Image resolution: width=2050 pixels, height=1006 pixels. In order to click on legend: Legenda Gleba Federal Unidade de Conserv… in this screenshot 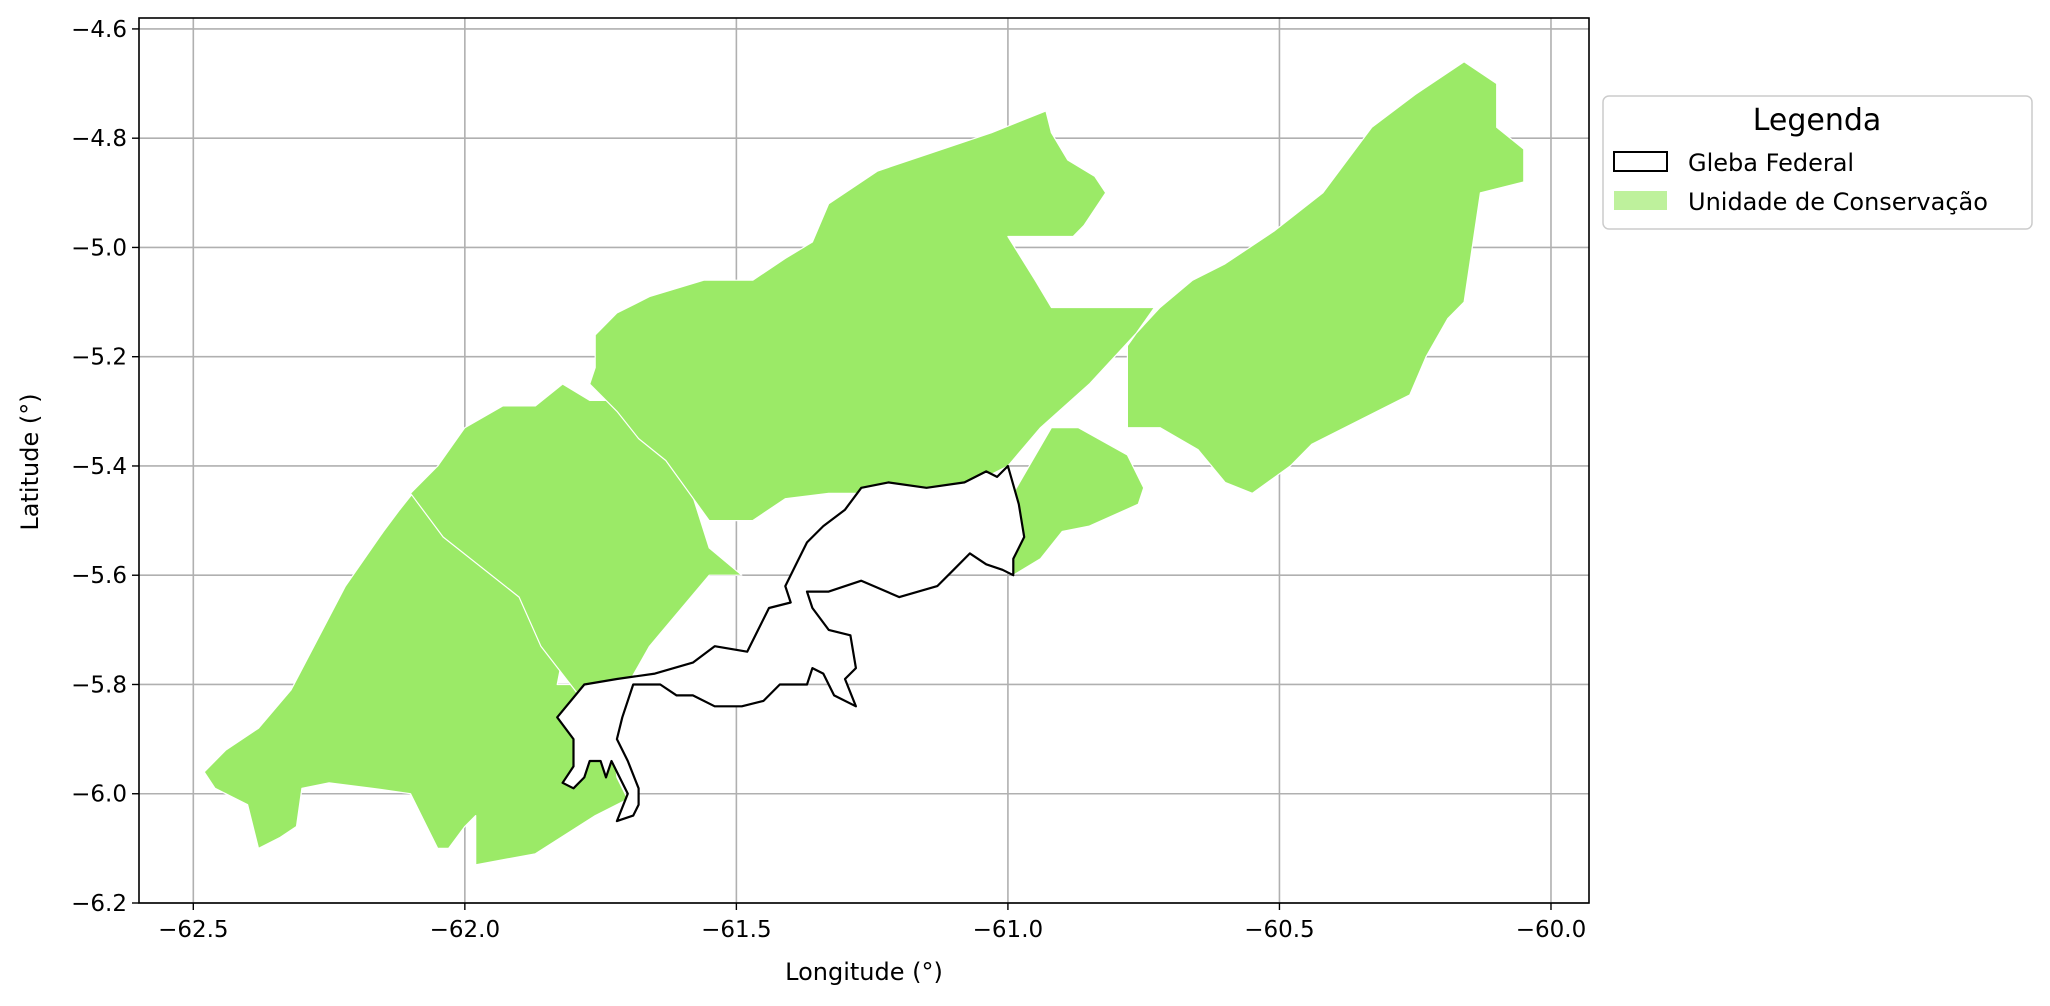, I will do `click(1817, 162)`.